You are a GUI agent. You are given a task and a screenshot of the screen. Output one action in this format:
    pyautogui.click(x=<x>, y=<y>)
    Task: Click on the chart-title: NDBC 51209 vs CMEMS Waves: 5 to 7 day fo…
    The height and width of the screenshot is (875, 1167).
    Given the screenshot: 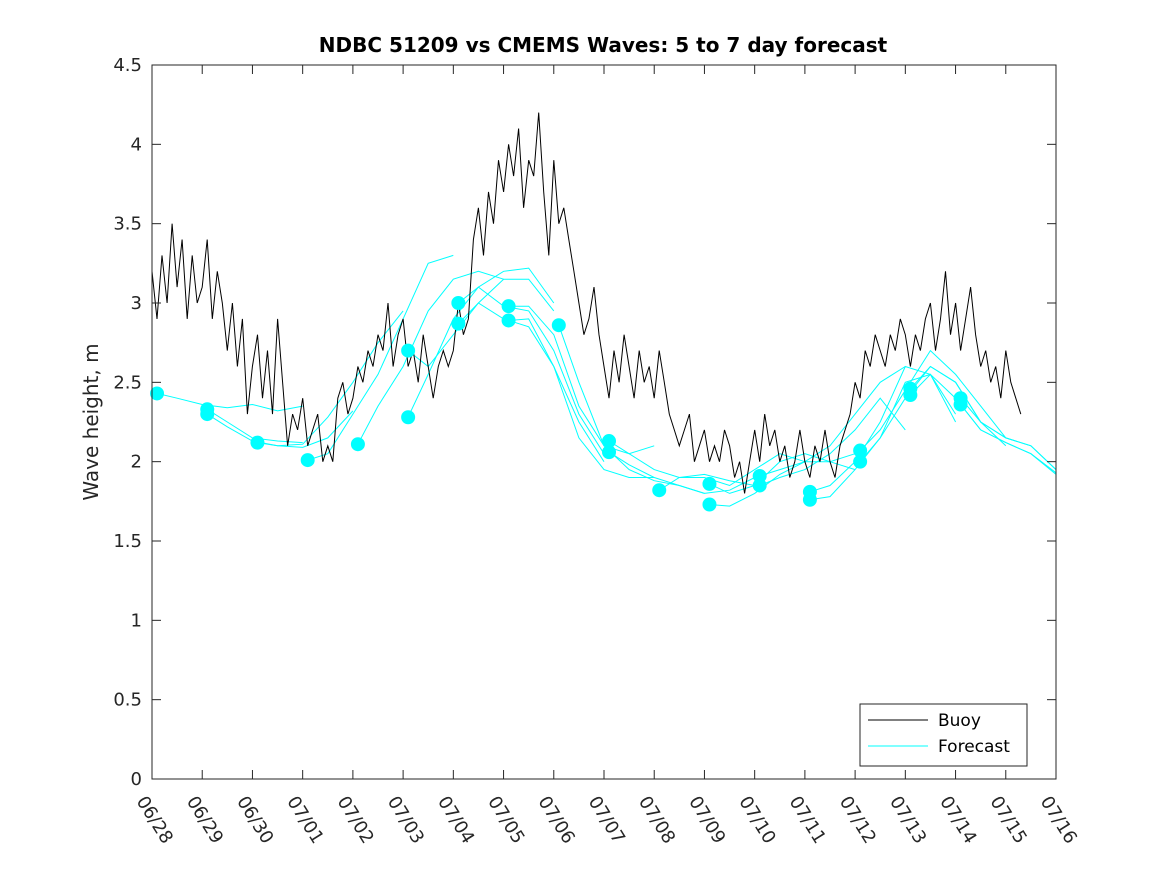 What is the action you would take?
    pyautogui.click(x=603, y=45)
    